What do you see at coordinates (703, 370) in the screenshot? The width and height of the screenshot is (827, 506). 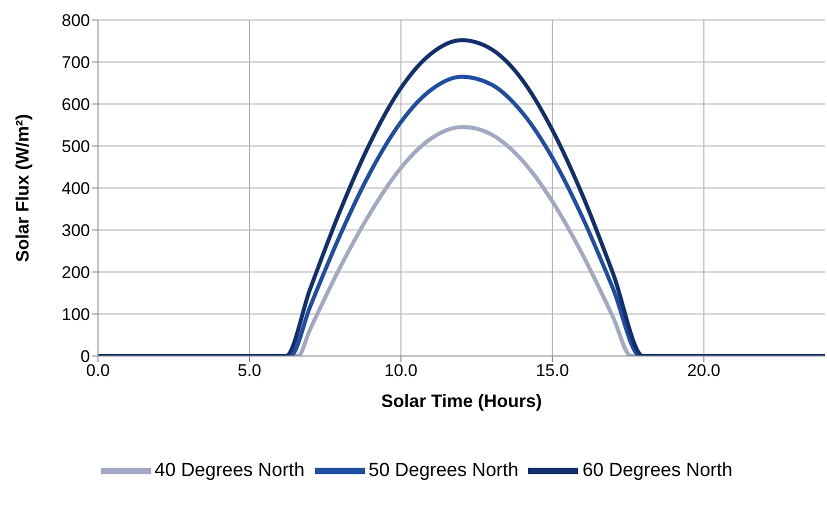 I see `x-tick-label: 20.0` at bounding box center [703, 370].